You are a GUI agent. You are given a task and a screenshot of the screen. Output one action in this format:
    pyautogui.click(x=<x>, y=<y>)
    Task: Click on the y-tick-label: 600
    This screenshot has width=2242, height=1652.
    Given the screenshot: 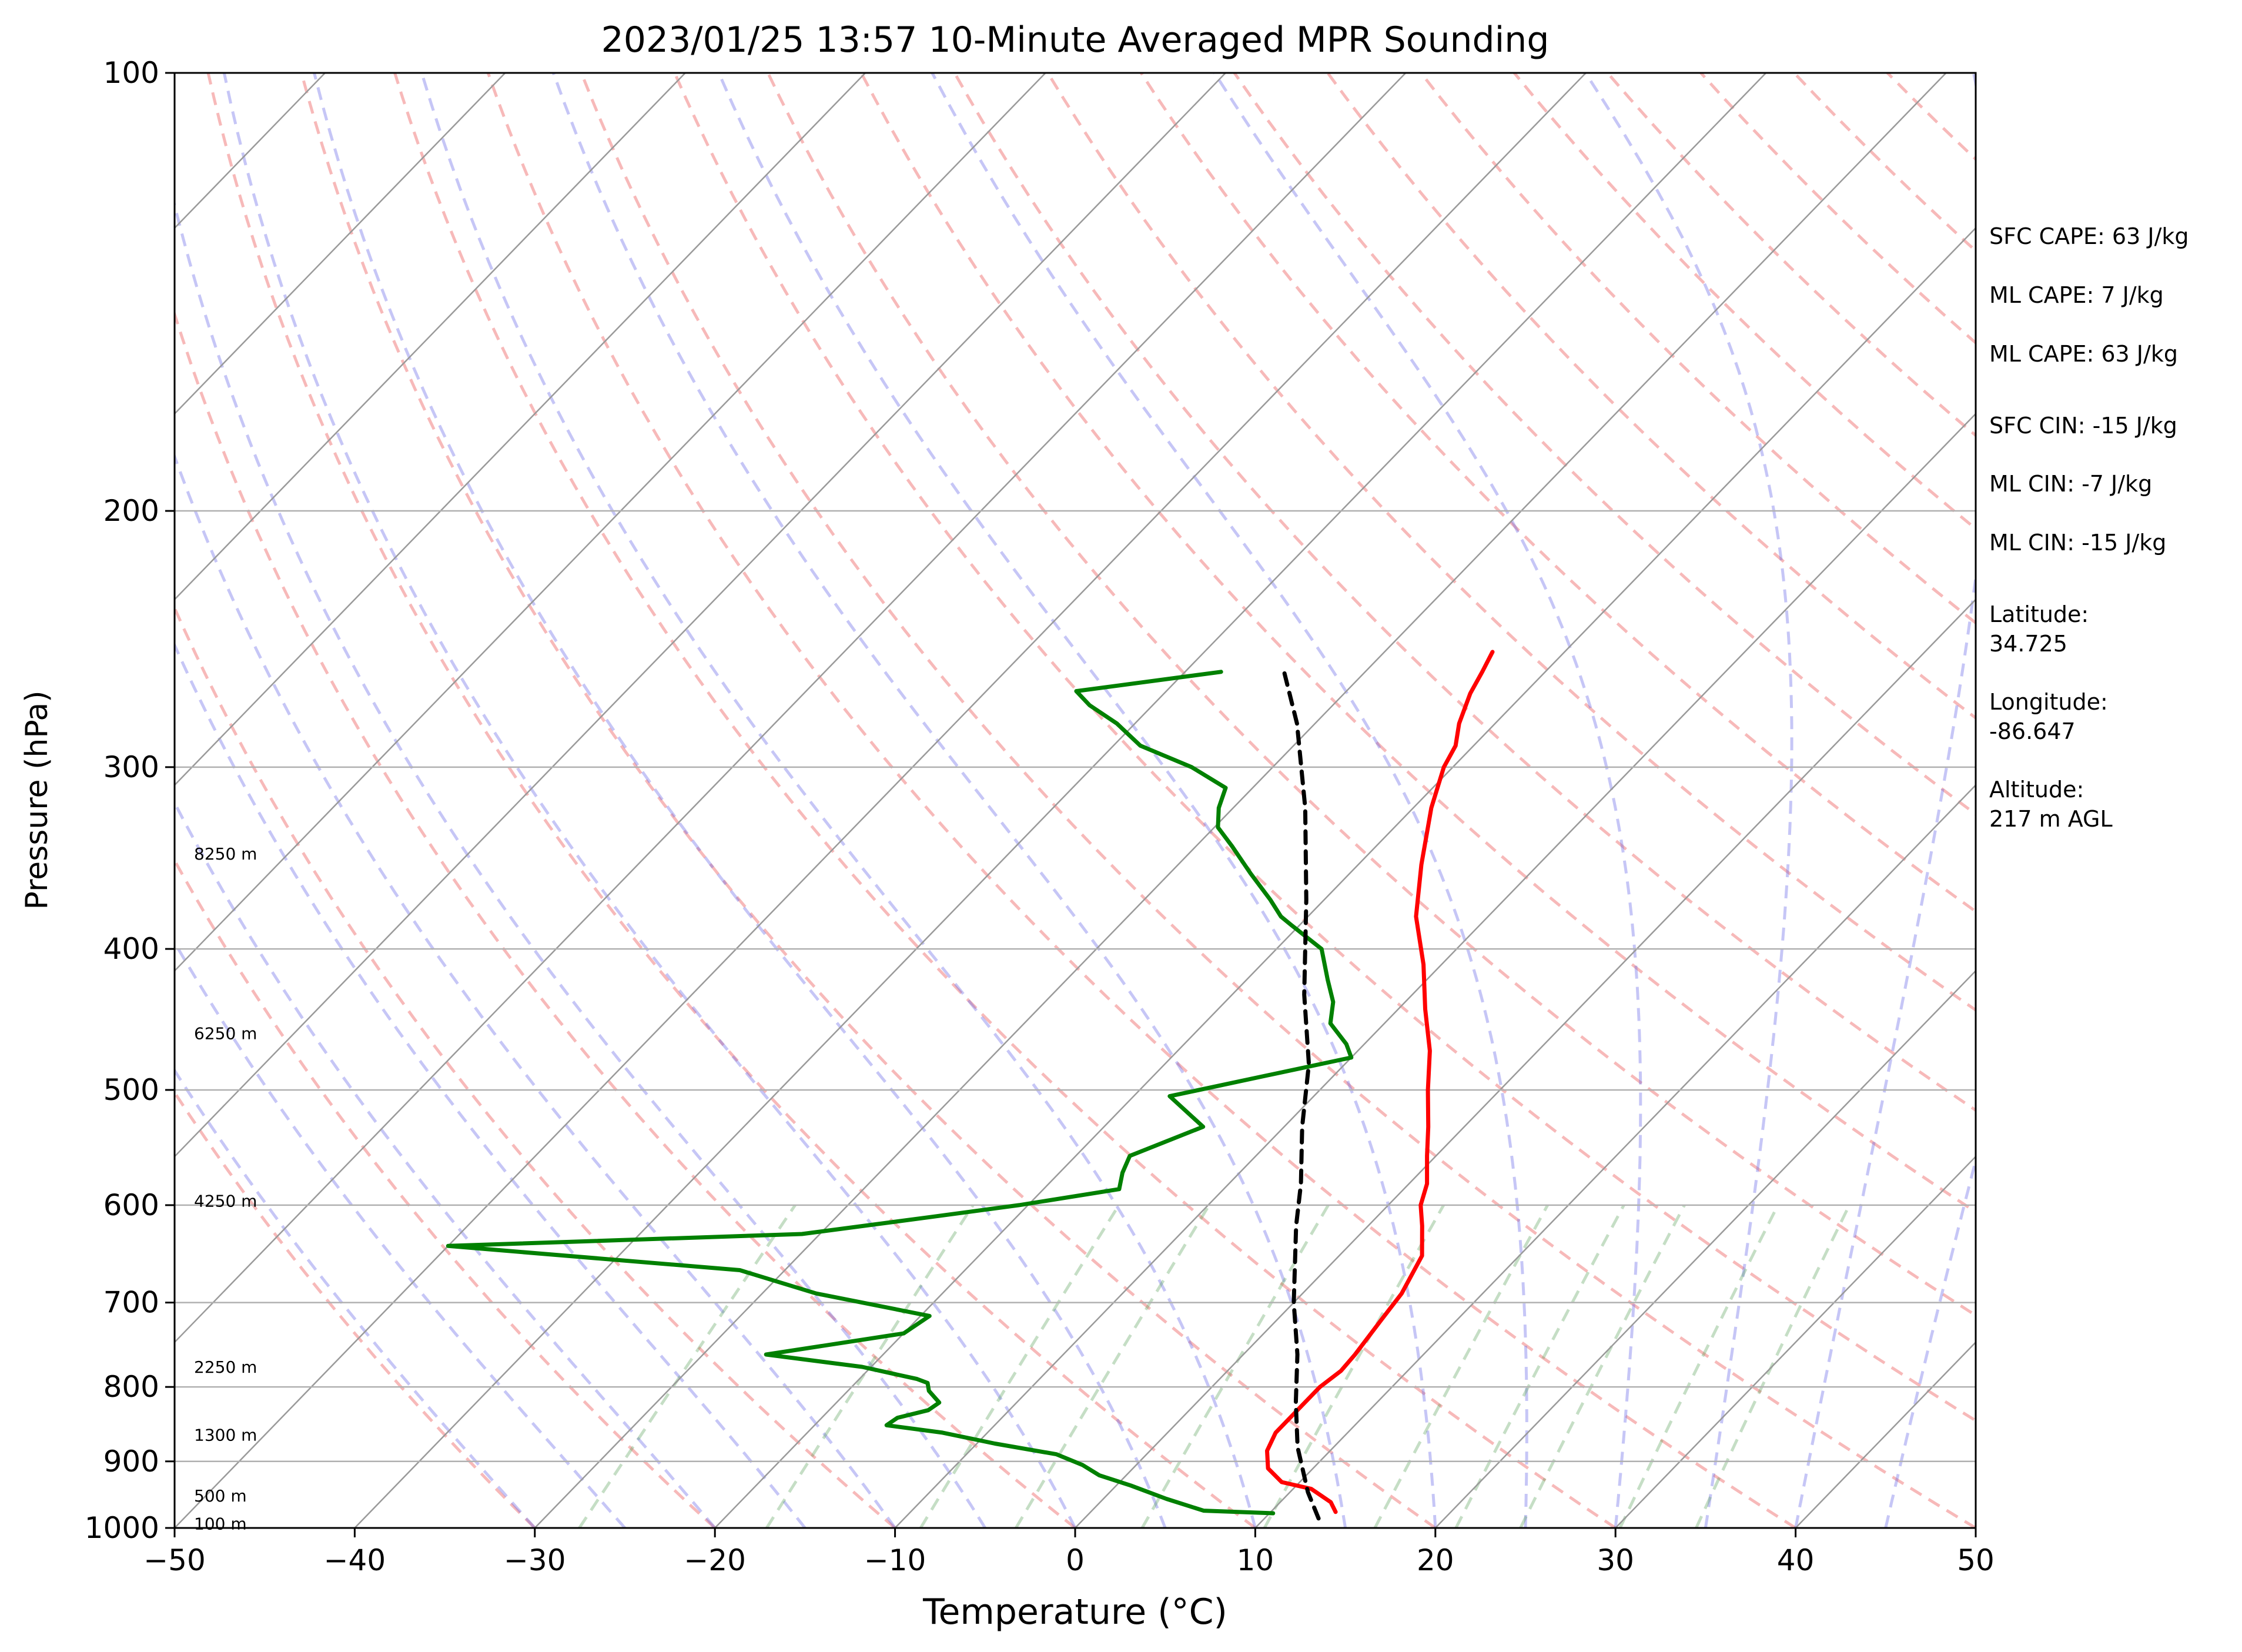 What is the action you would take?
    pyautogui.click(x=131, y=1205)
    